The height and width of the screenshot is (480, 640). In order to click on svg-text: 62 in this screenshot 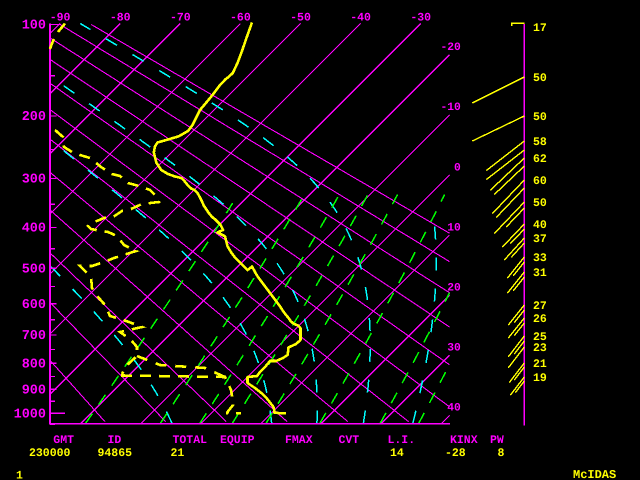, I will do `click(540, 159)`.